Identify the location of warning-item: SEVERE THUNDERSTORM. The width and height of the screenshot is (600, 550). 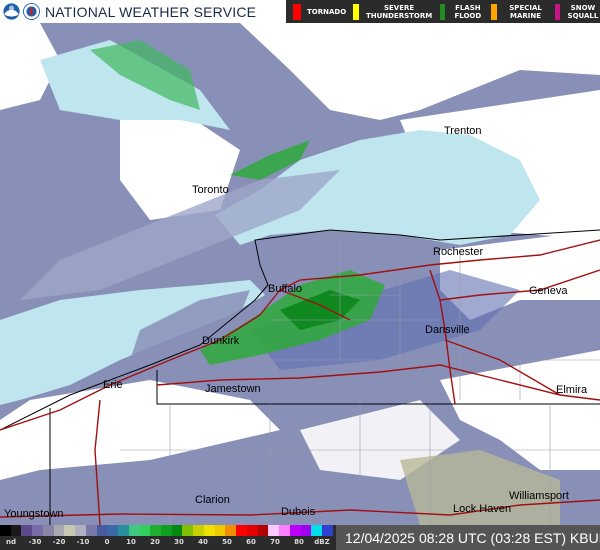
(393, 11).